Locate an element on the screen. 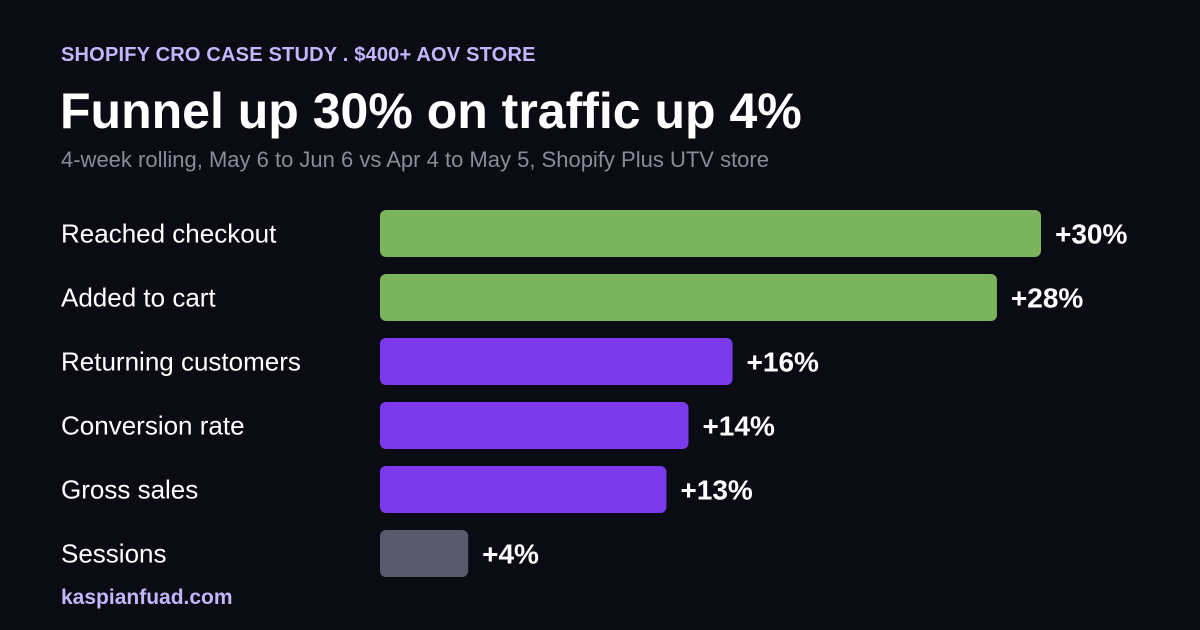  value-label: +13% is located at coordinates (716, 490).